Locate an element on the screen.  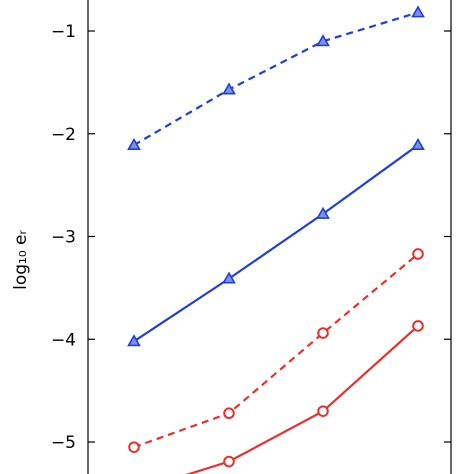
y-tick-label: −3 is located at coordinates (63, 238).